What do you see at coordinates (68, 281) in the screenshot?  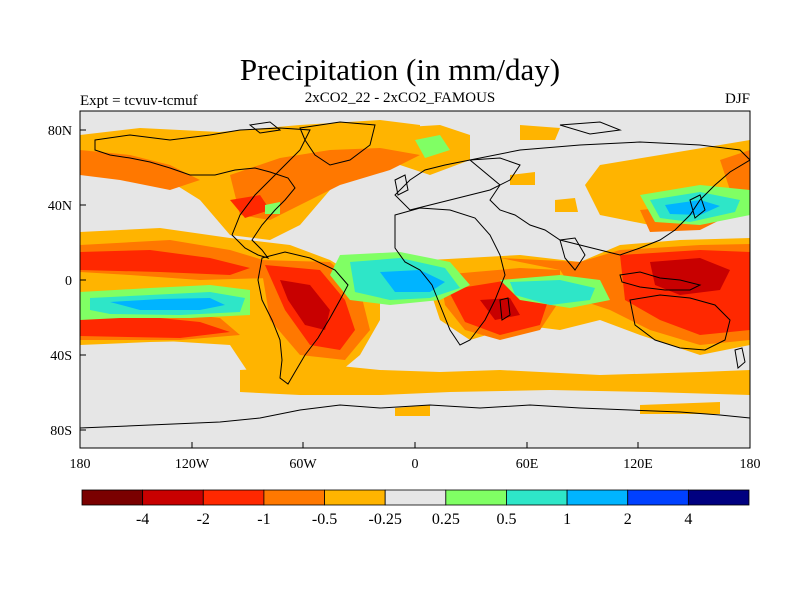 I see `y-tick-label: 0` at bounding box center [68, 281].